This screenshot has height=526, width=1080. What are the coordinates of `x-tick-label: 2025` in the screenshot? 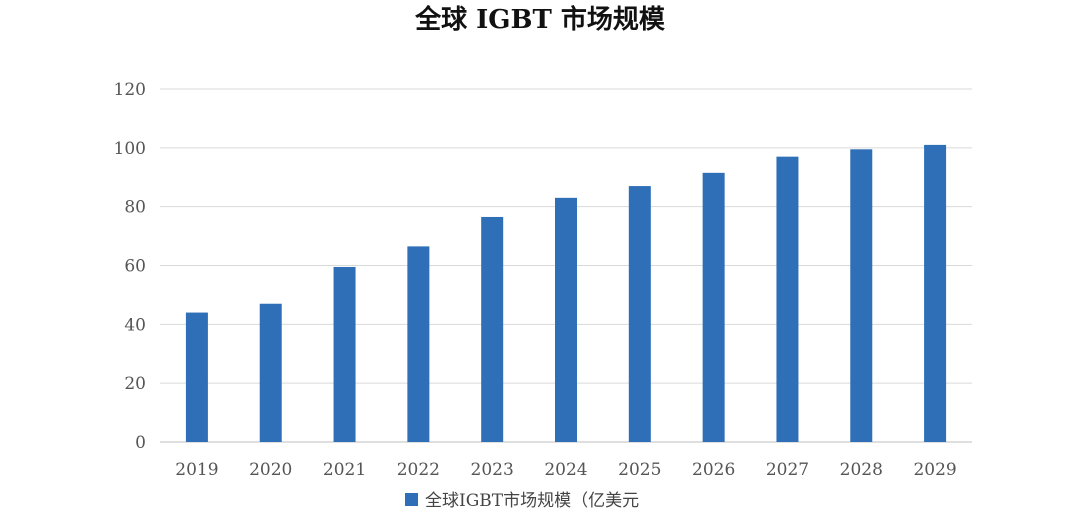 It's located at (639, 470).